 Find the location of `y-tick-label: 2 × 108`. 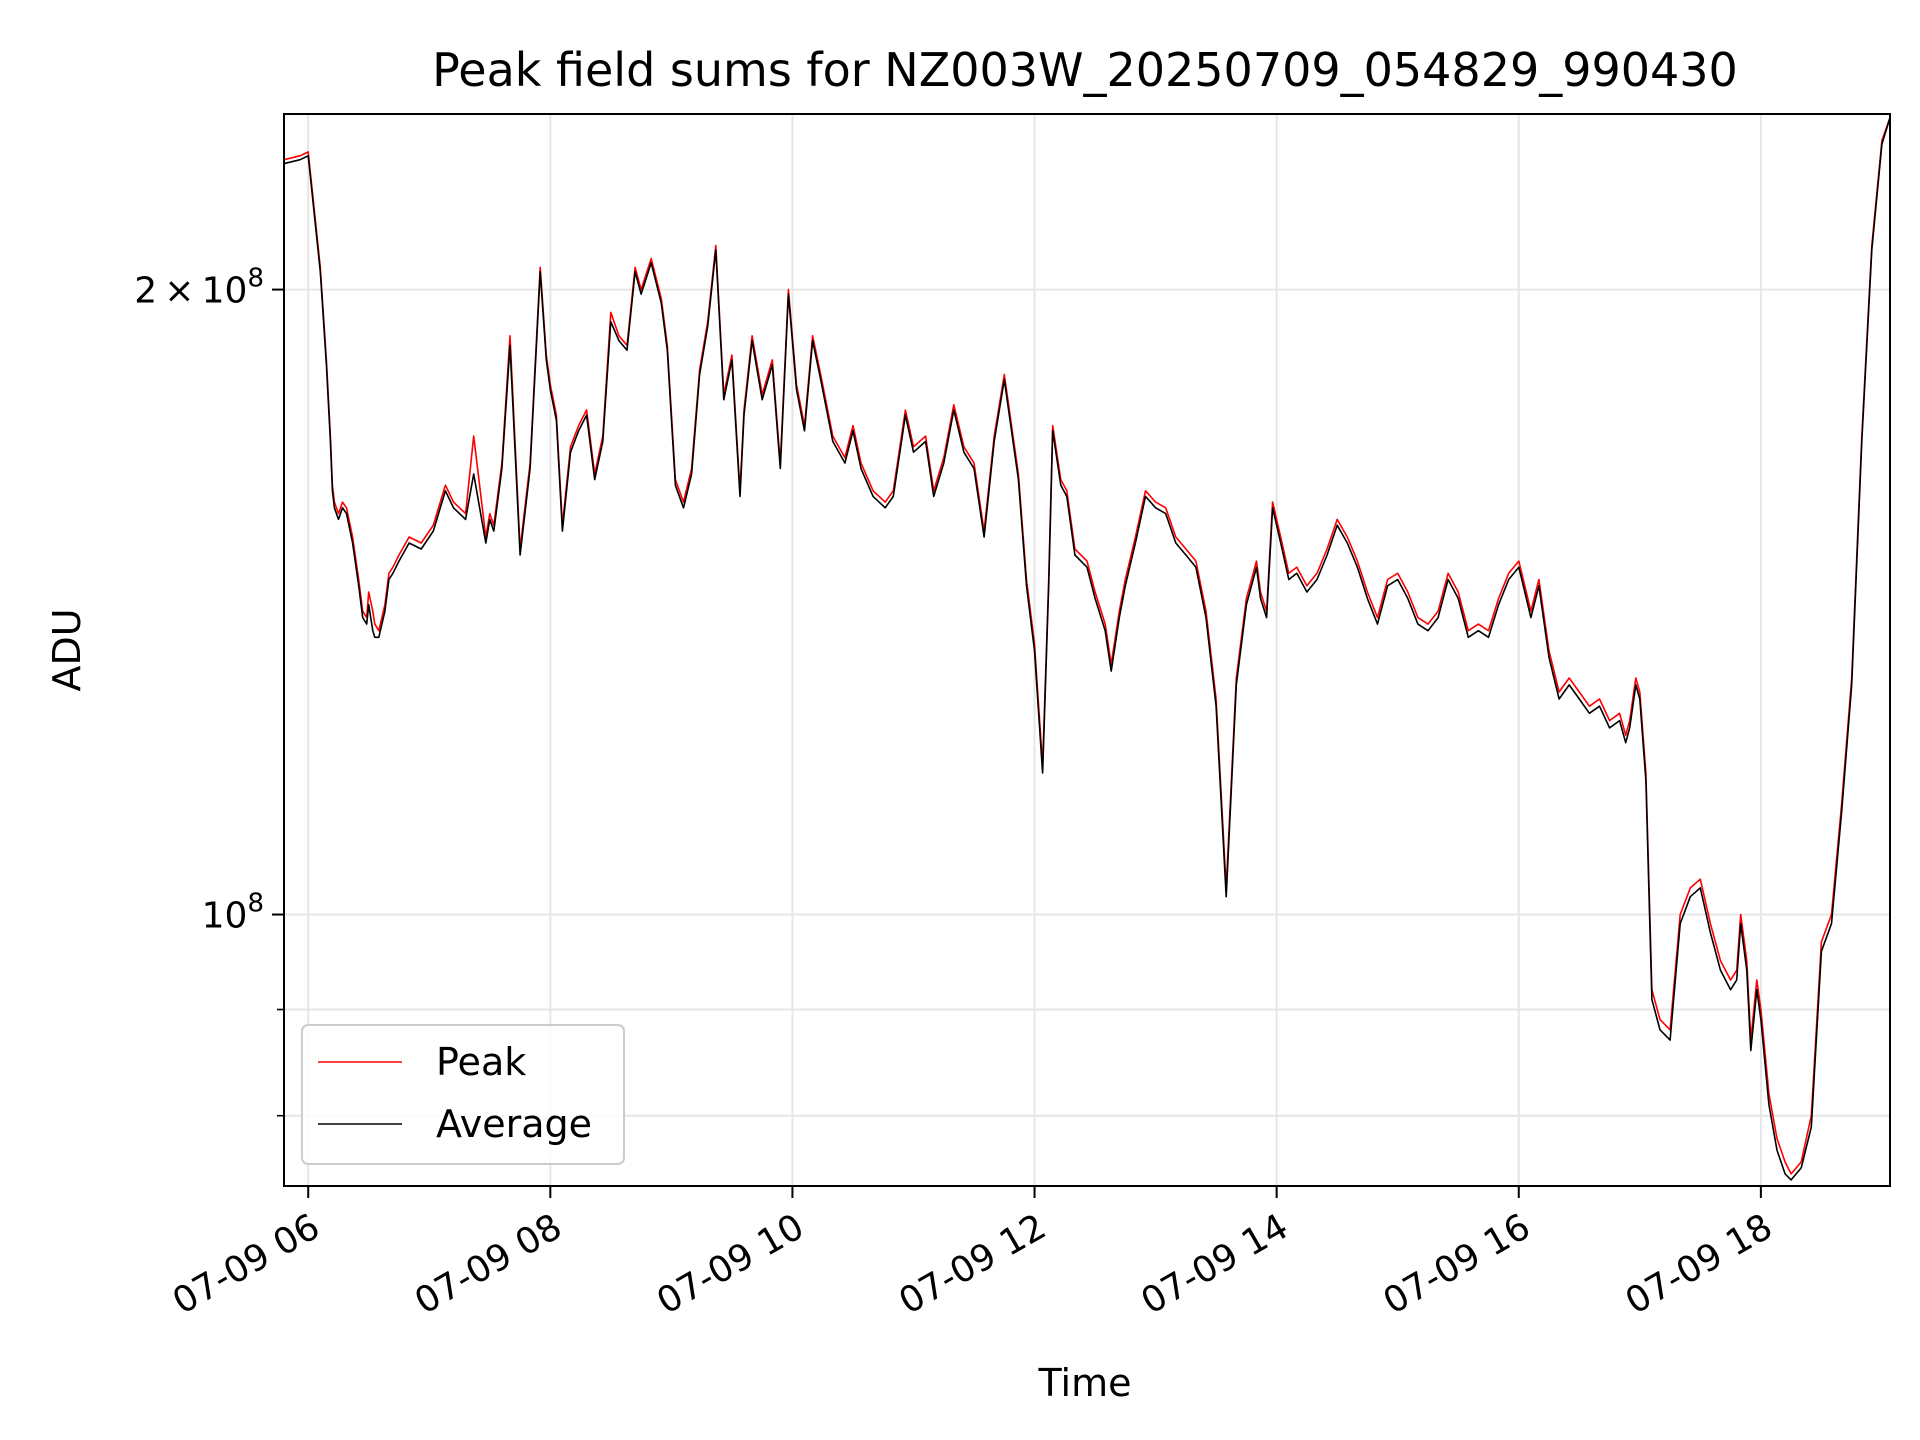

y-tick-label: 2 × 108 is located at coordinates (199, 288).